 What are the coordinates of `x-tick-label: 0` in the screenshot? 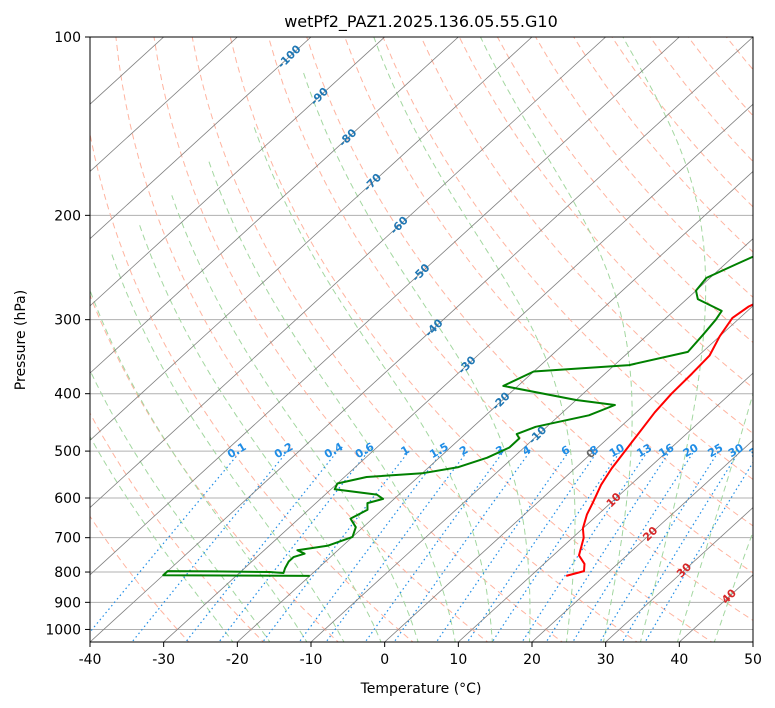 It's located at (384, 660).